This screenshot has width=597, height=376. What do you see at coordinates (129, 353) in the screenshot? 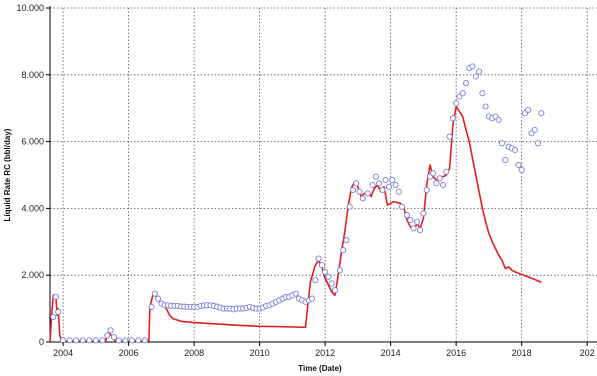
I see `x-tick-label: 2006` at bounding box center [129, 353].